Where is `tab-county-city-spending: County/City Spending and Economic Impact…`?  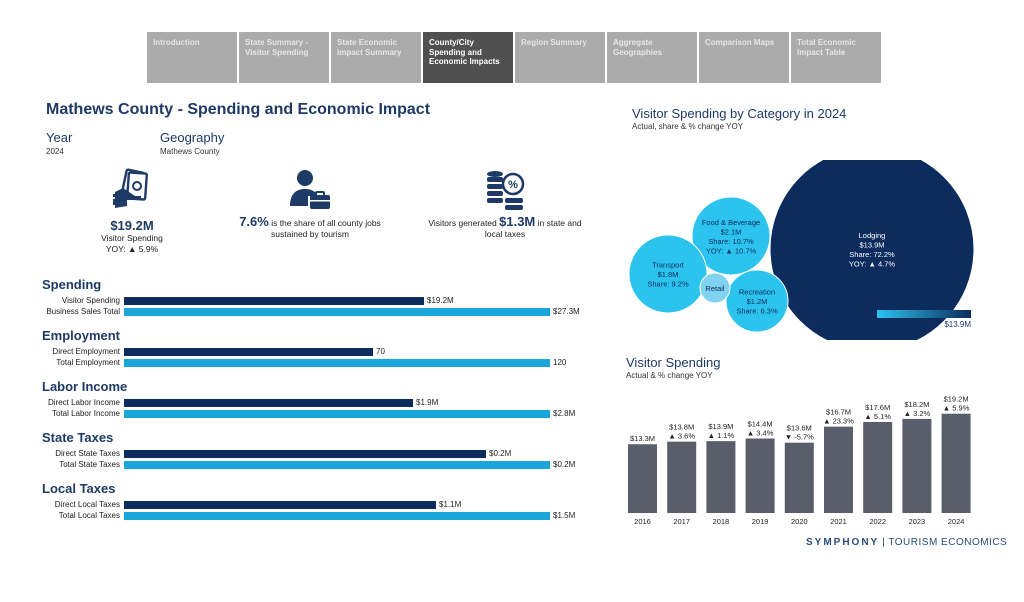
tab-county-city-spending: County/City Spending and Economic Impact… is located at coordinates (468, 57).